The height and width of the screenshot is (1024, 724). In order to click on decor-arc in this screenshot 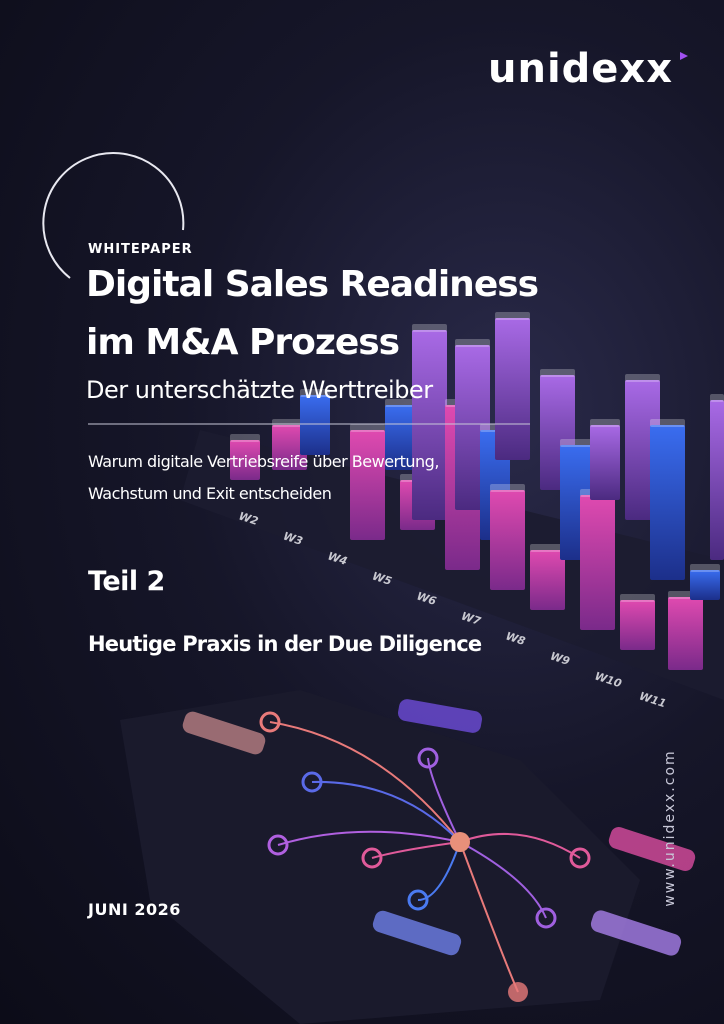, I will do `click(113, 215)`.